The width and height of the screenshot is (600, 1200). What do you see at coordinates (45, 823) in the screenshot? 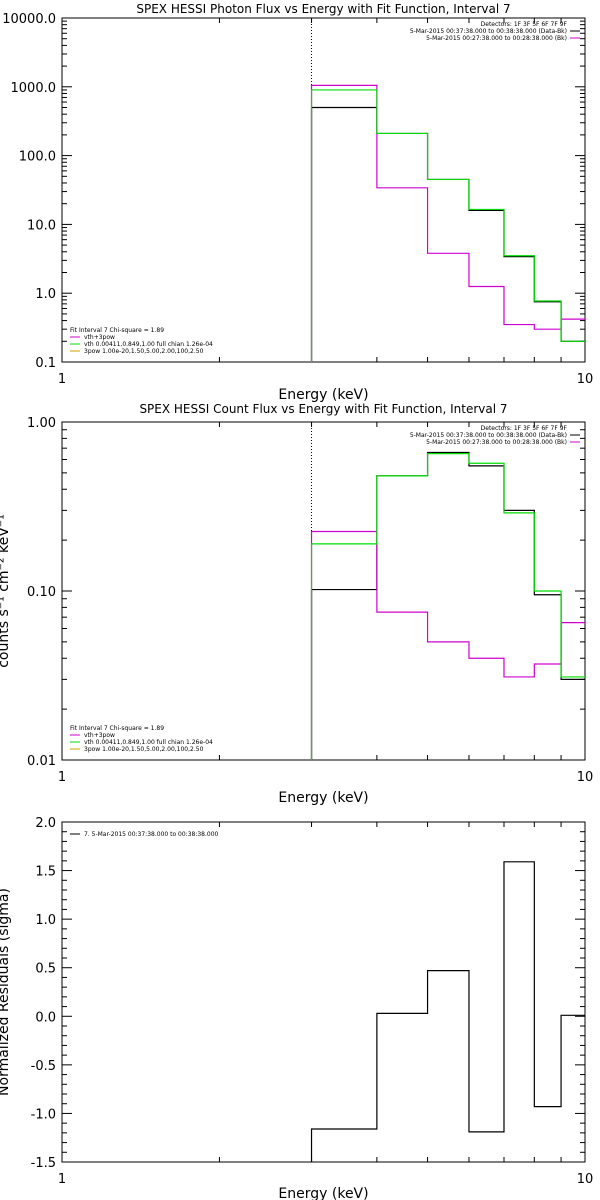
I see `y-tick-label: 2.0` at bounding box center [45, 823].